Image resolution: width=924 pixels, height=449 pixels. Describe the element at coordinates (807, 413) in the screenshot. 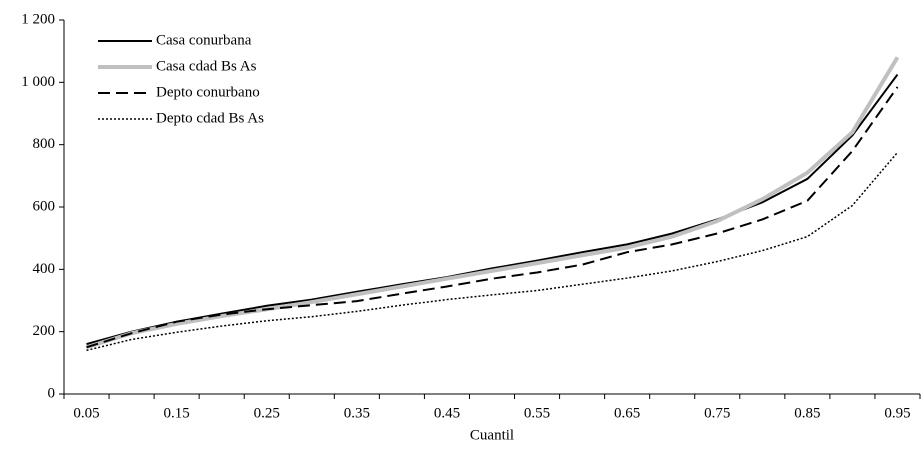

I see `x-tick-label: 0.85` at that location.